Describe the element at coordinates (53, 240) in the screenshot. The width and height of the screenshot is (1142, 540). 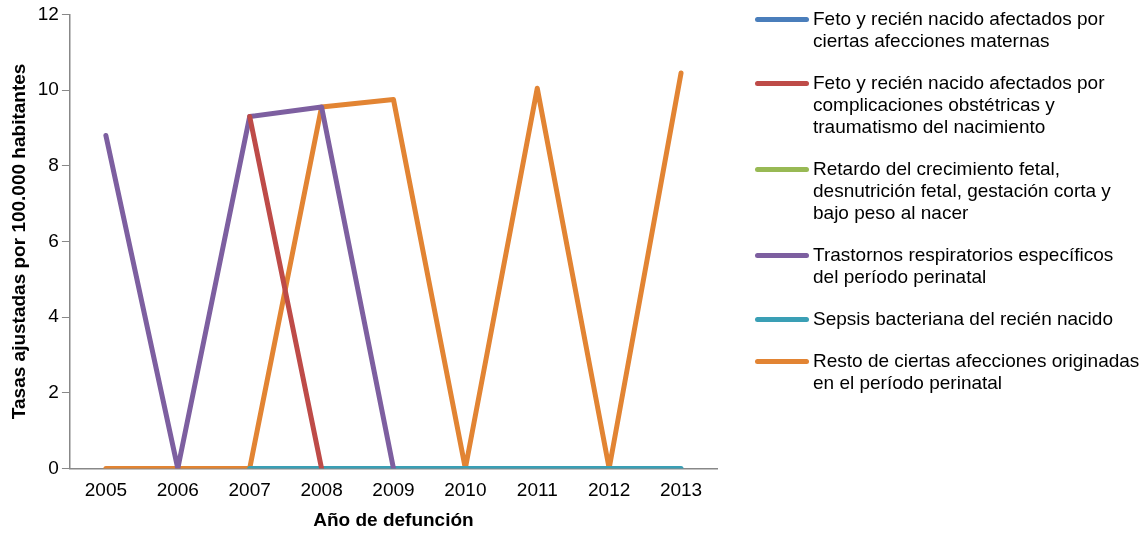
I see `y-tick-label: 6` at that location.